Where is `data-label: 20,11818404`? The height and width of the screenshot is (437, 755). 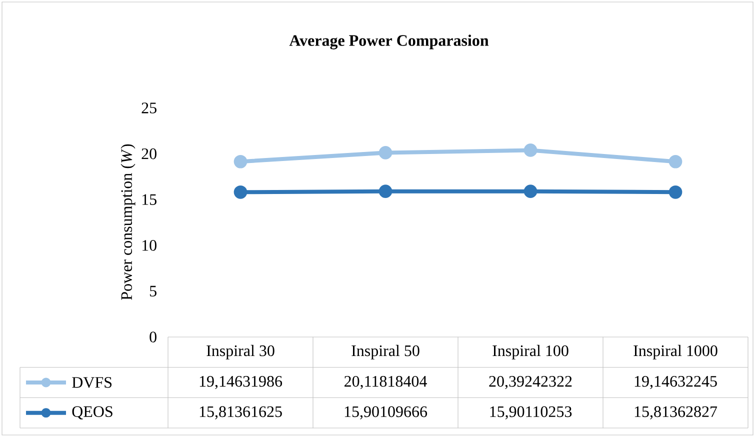
data-label: 20,11818404 is located at coordinates (385, 383).